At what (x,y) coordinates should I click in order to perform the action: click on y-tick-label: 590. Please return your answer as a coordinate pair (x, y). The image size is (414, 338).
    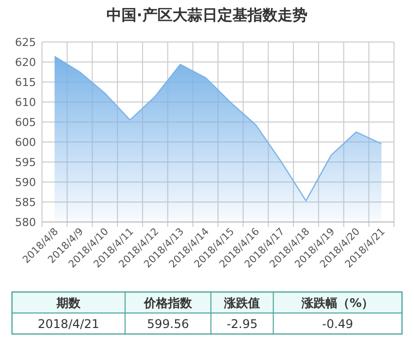
    Looking at the image, I should click on (25, 182).